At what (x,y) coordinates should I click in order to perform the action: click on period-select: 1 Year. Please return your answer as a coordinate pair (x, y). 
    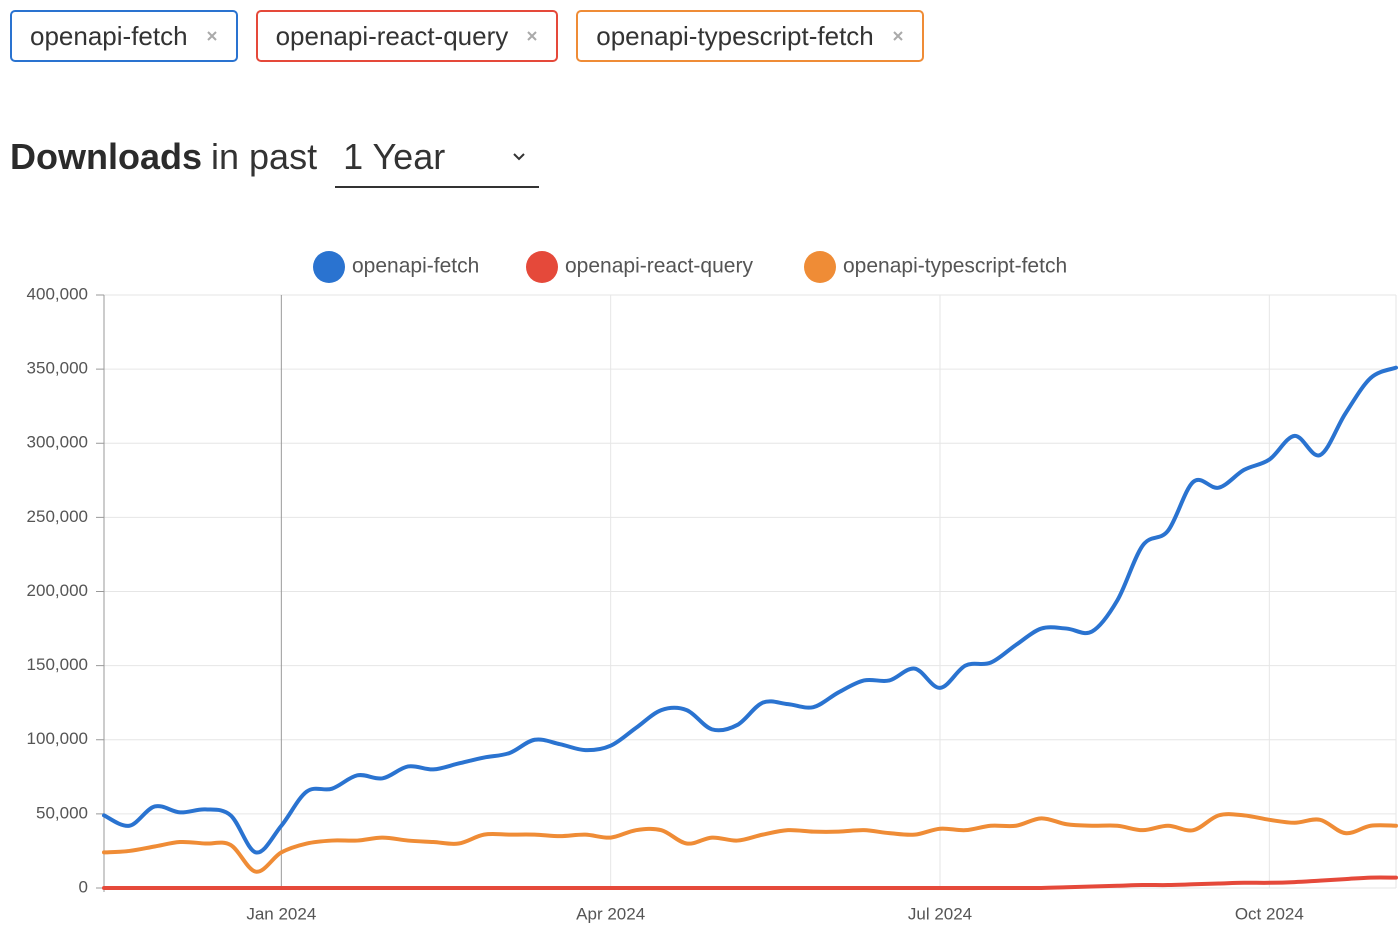
    Looking at the image, I should click on (437, 162).